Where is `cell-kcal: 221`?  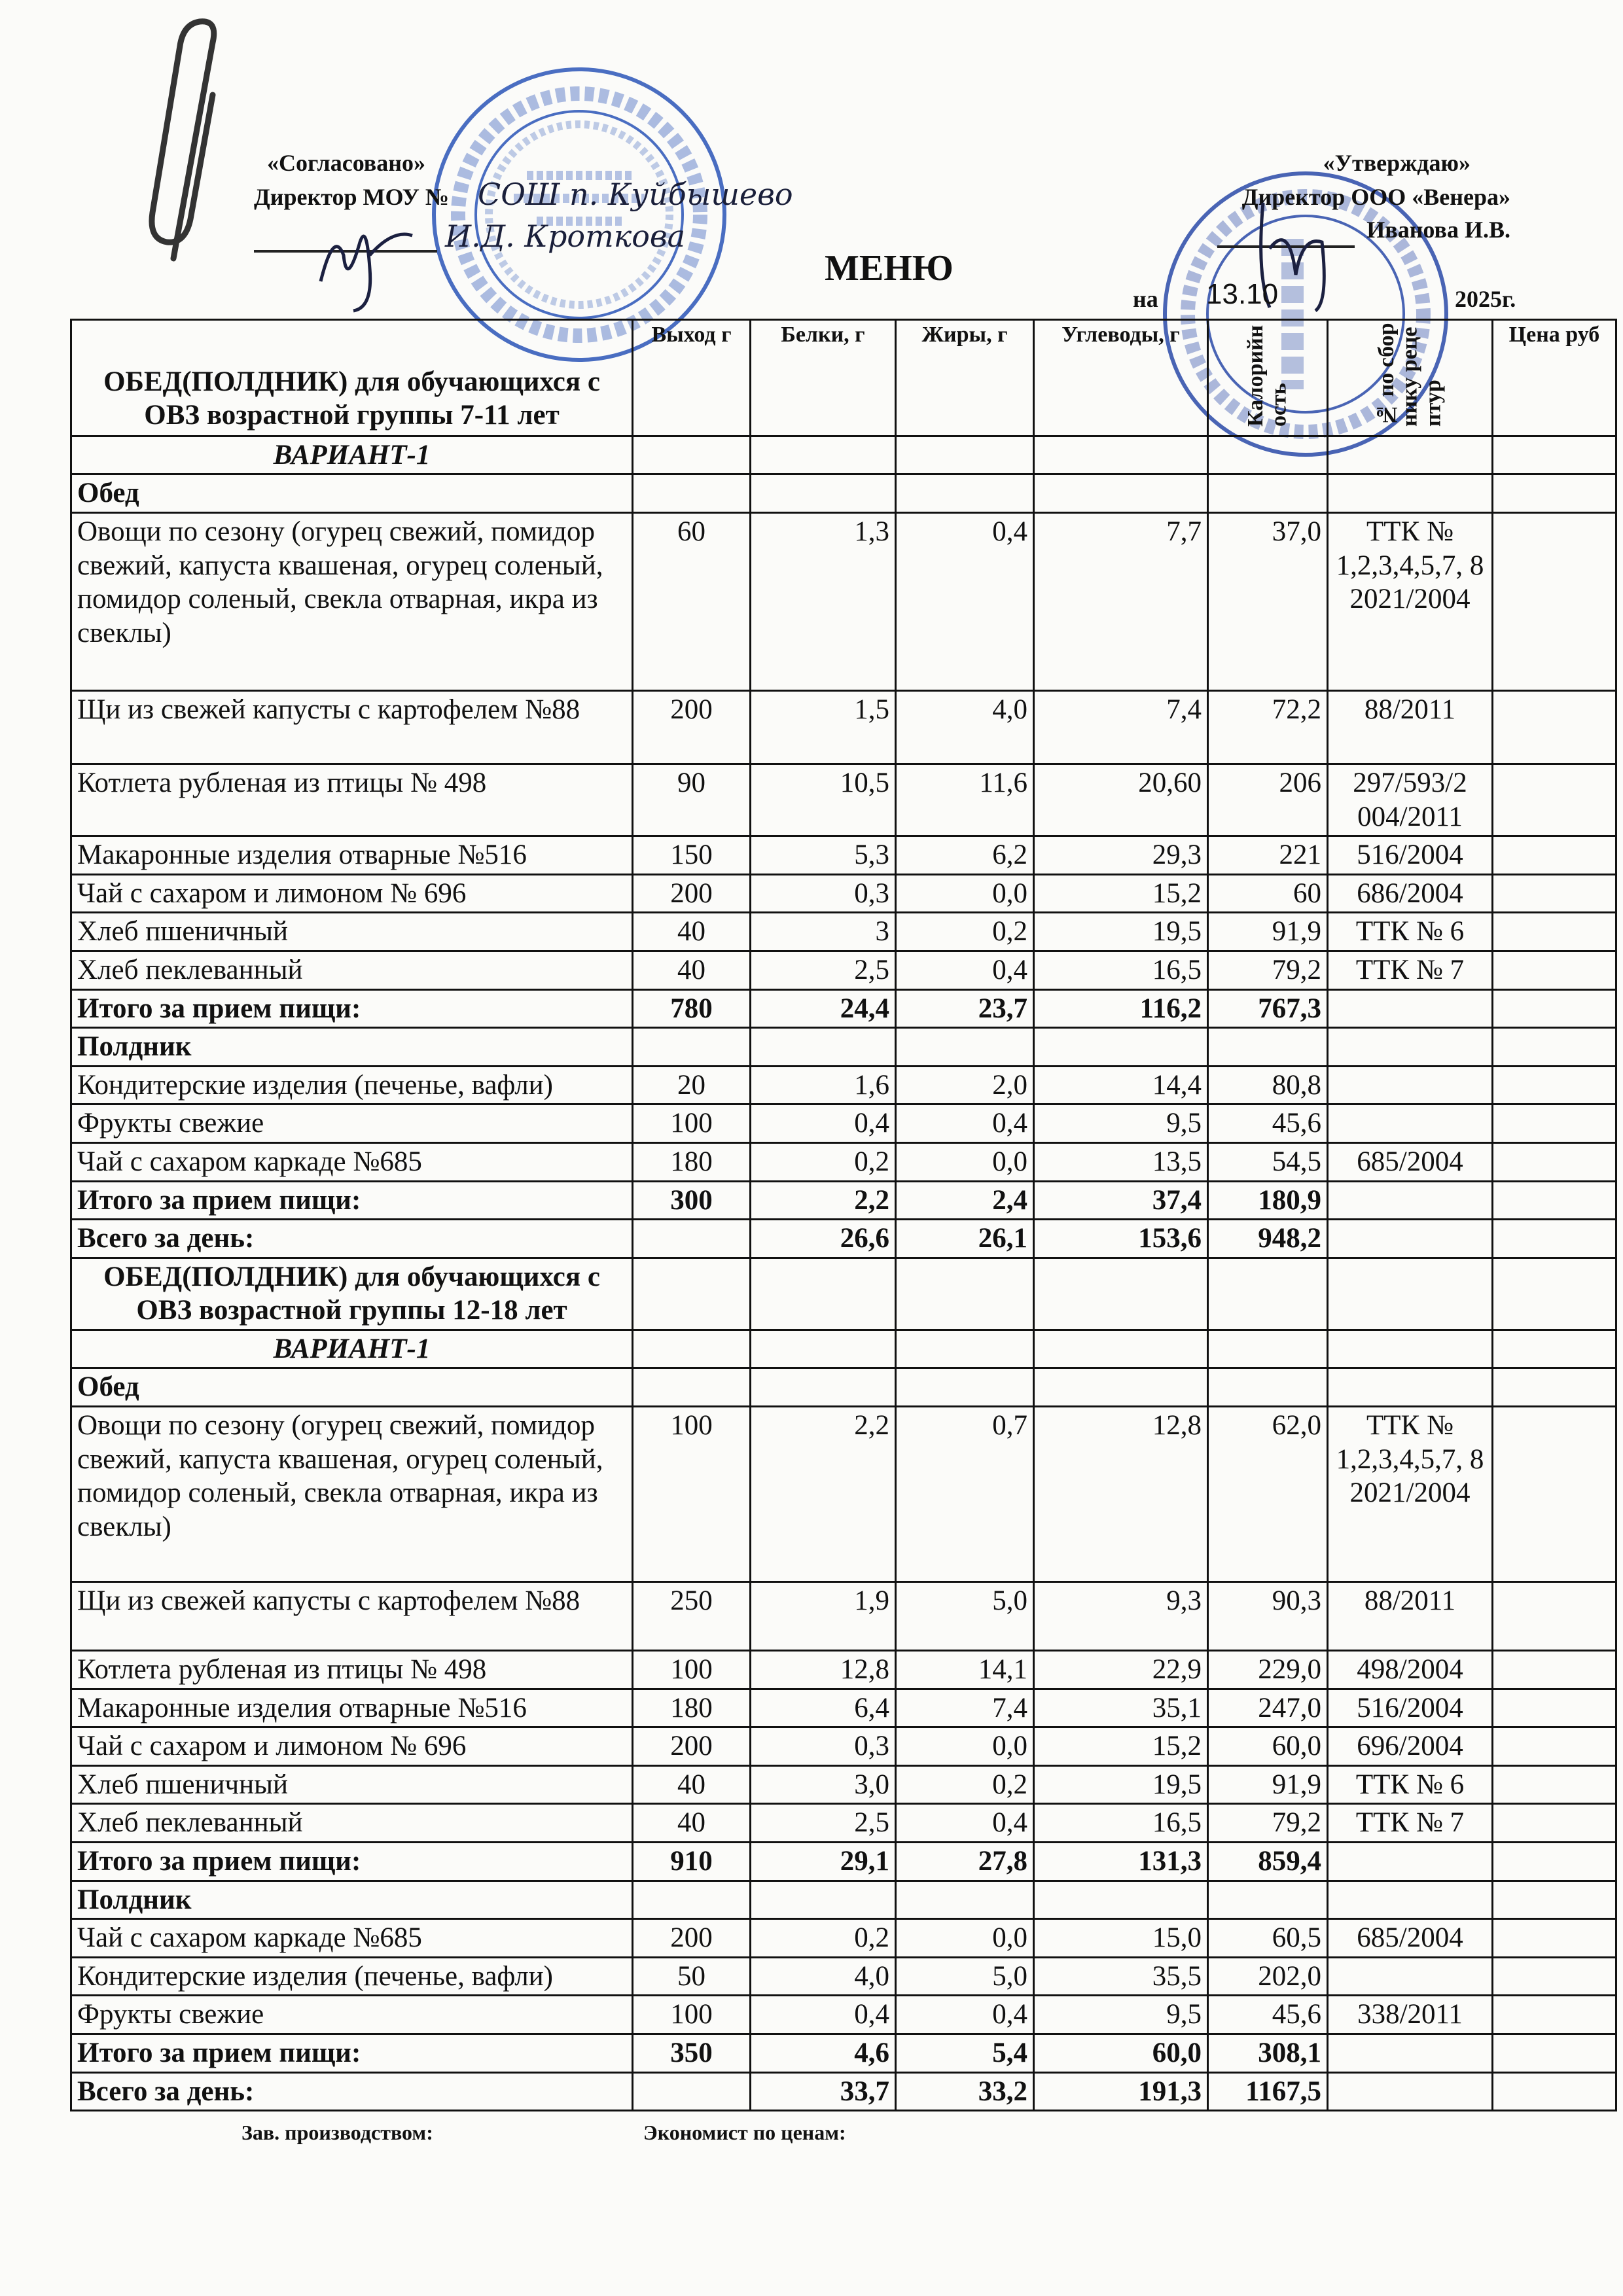
cell-kcal: 221 is located at coordinates (1268, 855).